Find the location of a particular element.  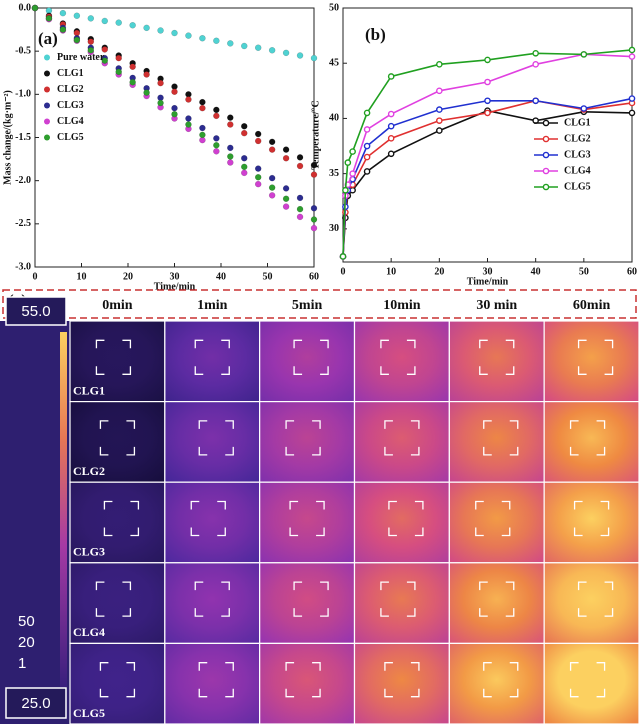

colorbar-bg is located at coordinates (35, 522).